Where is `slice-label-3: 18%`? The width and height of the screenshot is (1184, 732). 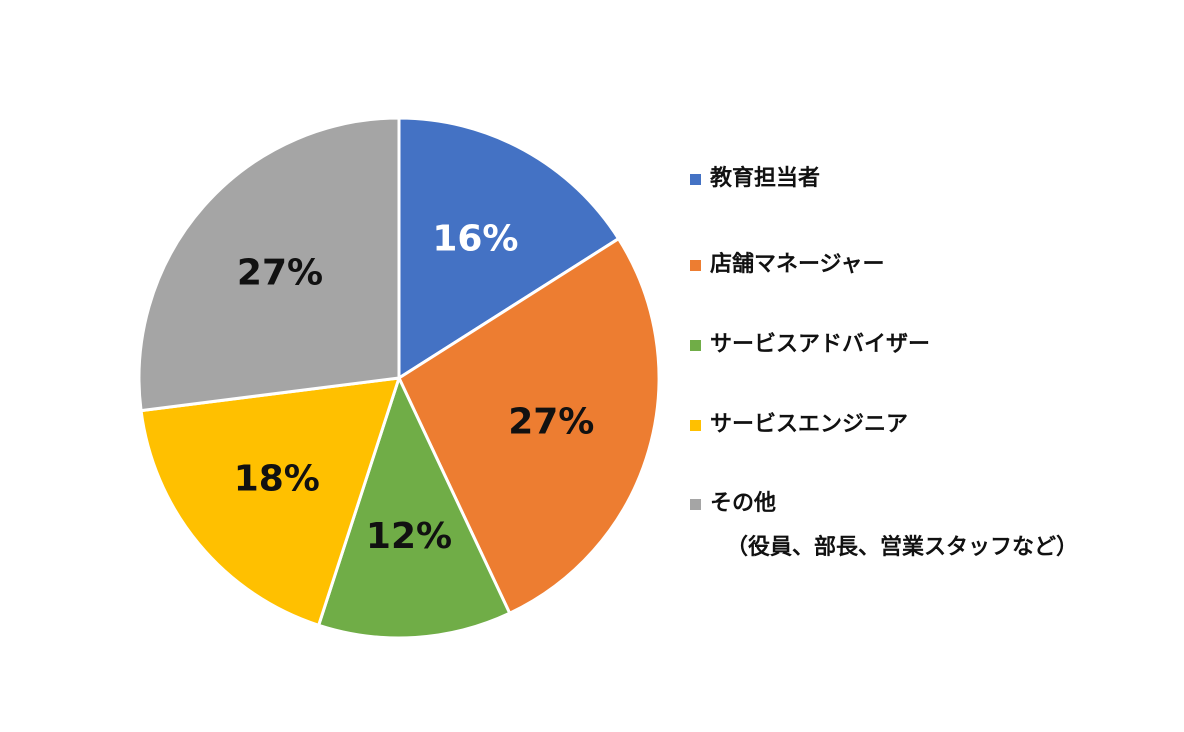
slice-label-3: 18% is located at coordinates (277, 479).